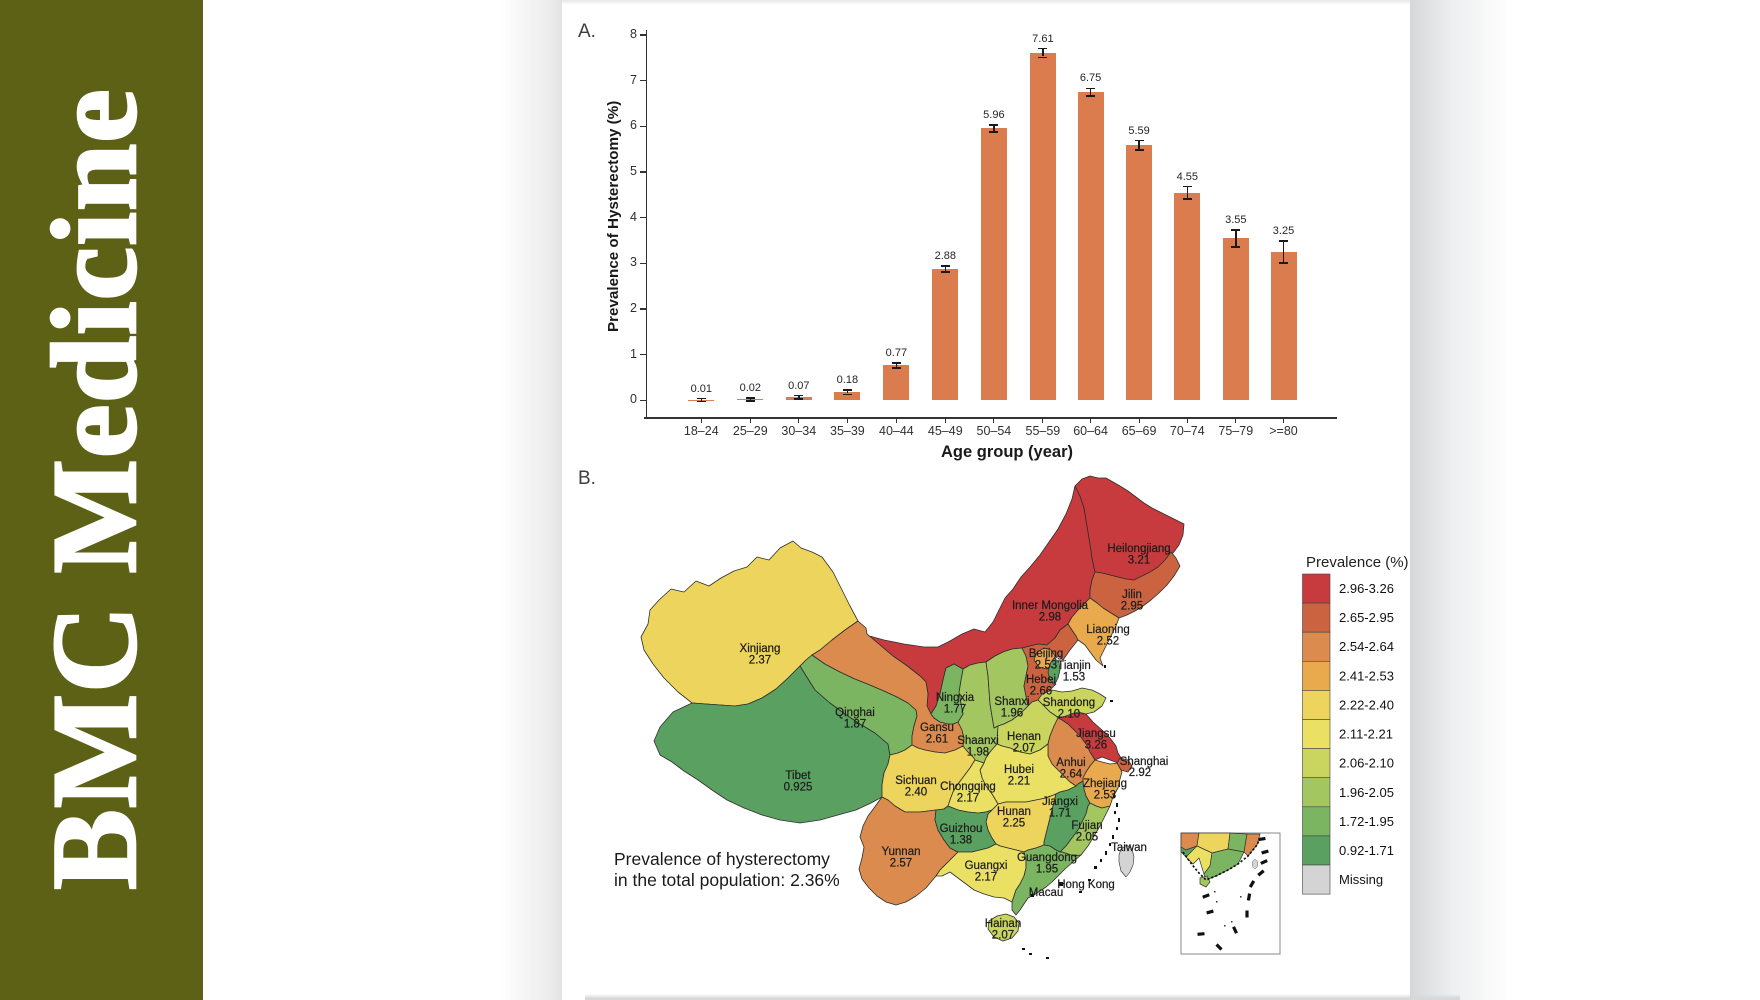 This screenshot has height=1000, width=1760. I want to click on svg-text: 1.71, so click(1060, 814).